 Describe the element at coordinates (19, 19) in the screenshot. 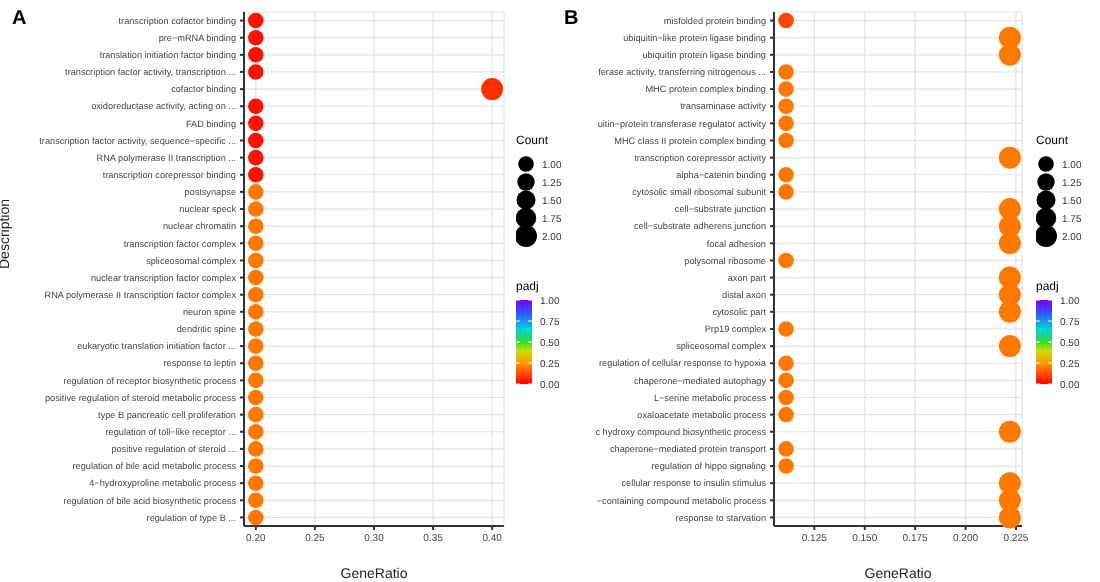

I see `text: A` at that location.